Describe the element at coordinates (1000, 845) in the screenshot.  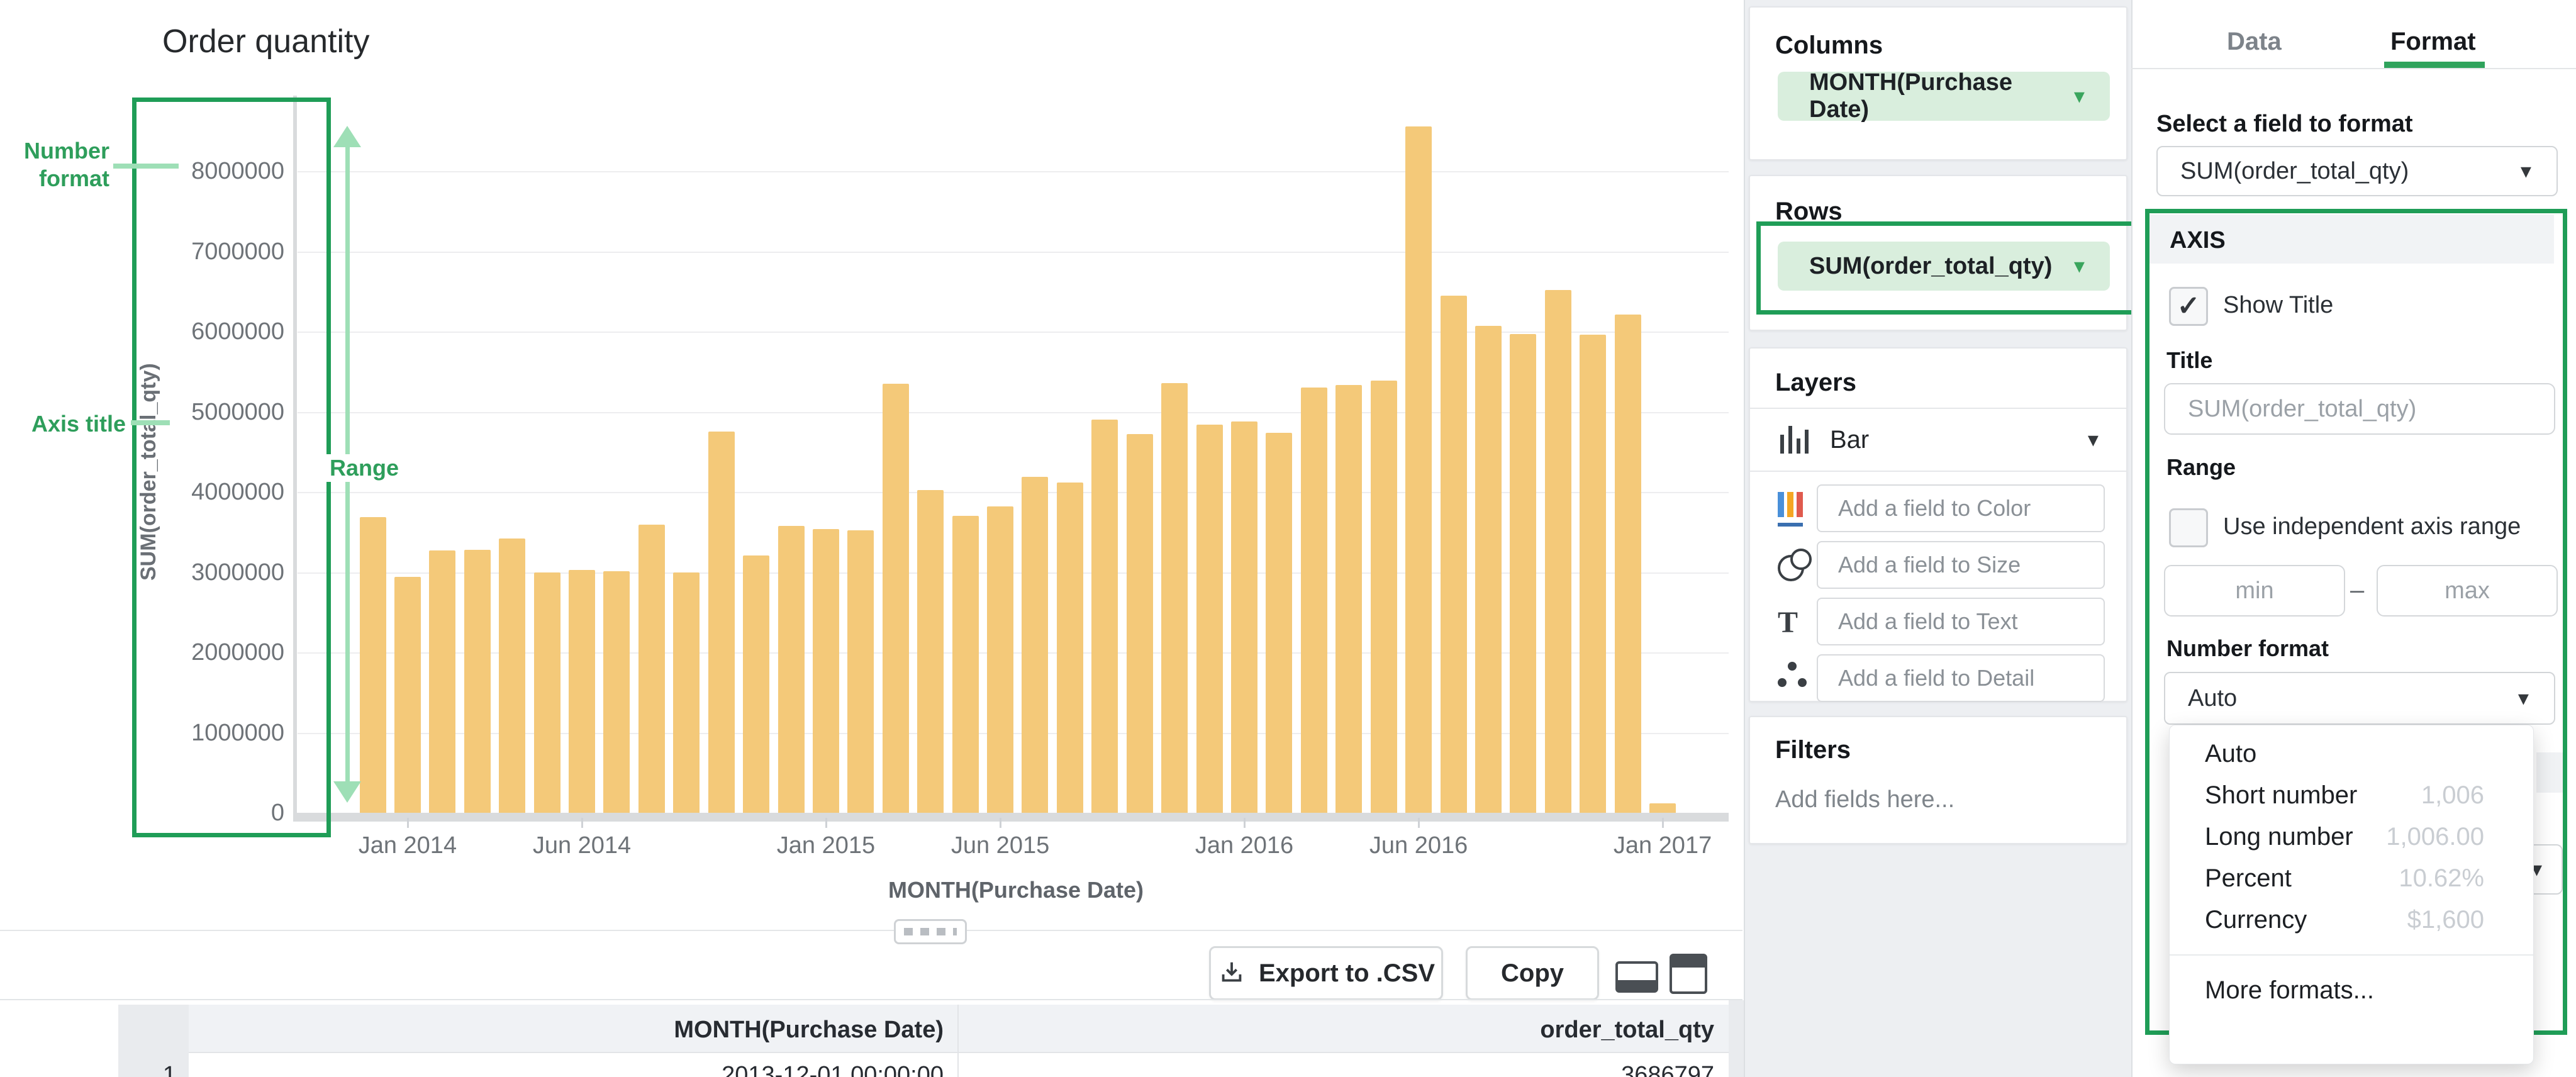
I see `x-axis-tick-label: Jun 2015` at that location.